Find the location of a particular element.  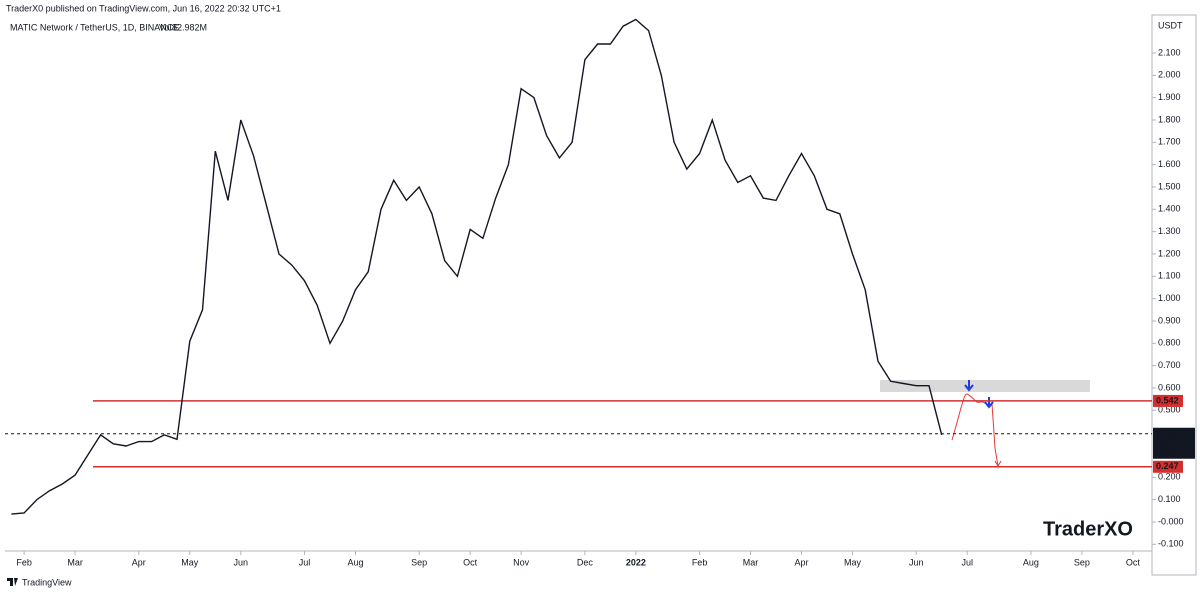

level-label: 0.542 is located at coordinates (1167, 400).